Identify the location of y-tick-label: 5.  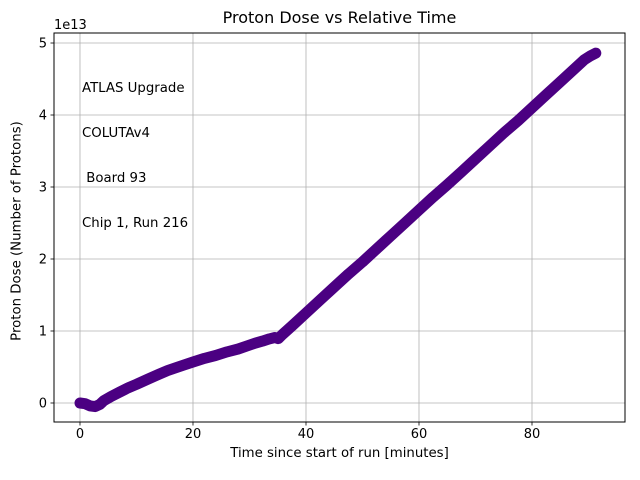
(43, 44).